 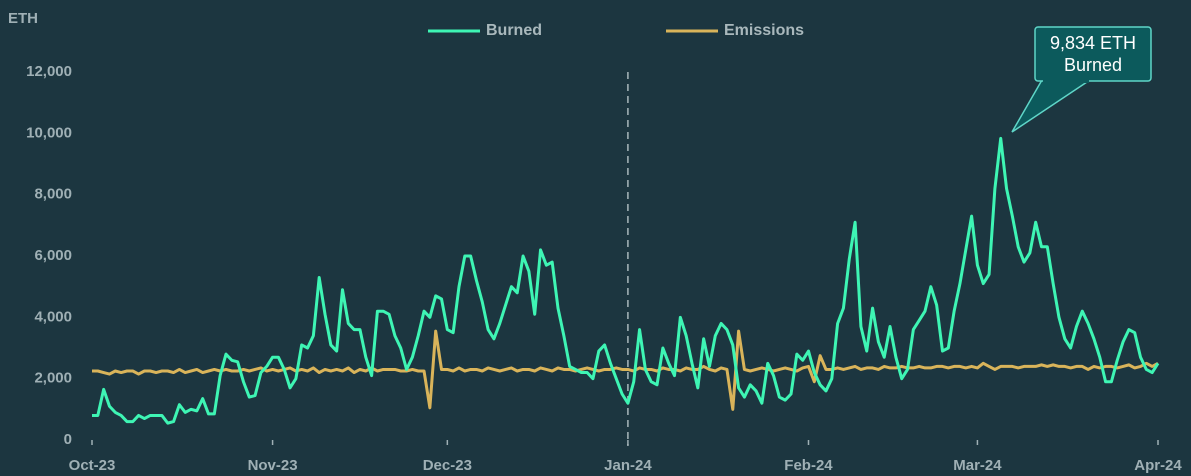 What do you see at coordinates (53, 316) in the screenshot?
I see `y-tick-label: 4,000` at bounding box center [53, 316].